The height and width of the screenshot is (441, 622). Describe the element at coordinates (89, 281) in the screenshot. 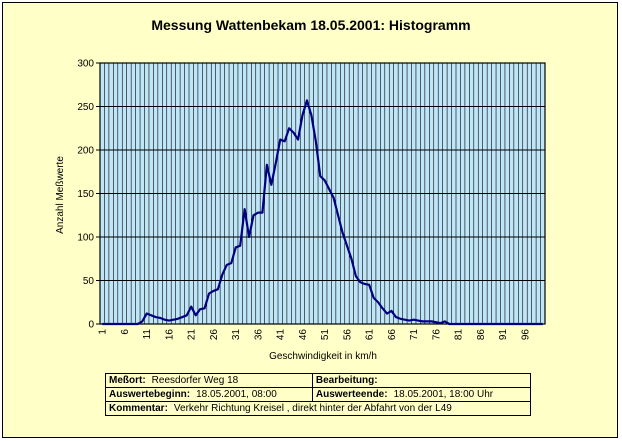

I see `y-tick-label: 50` at that location.